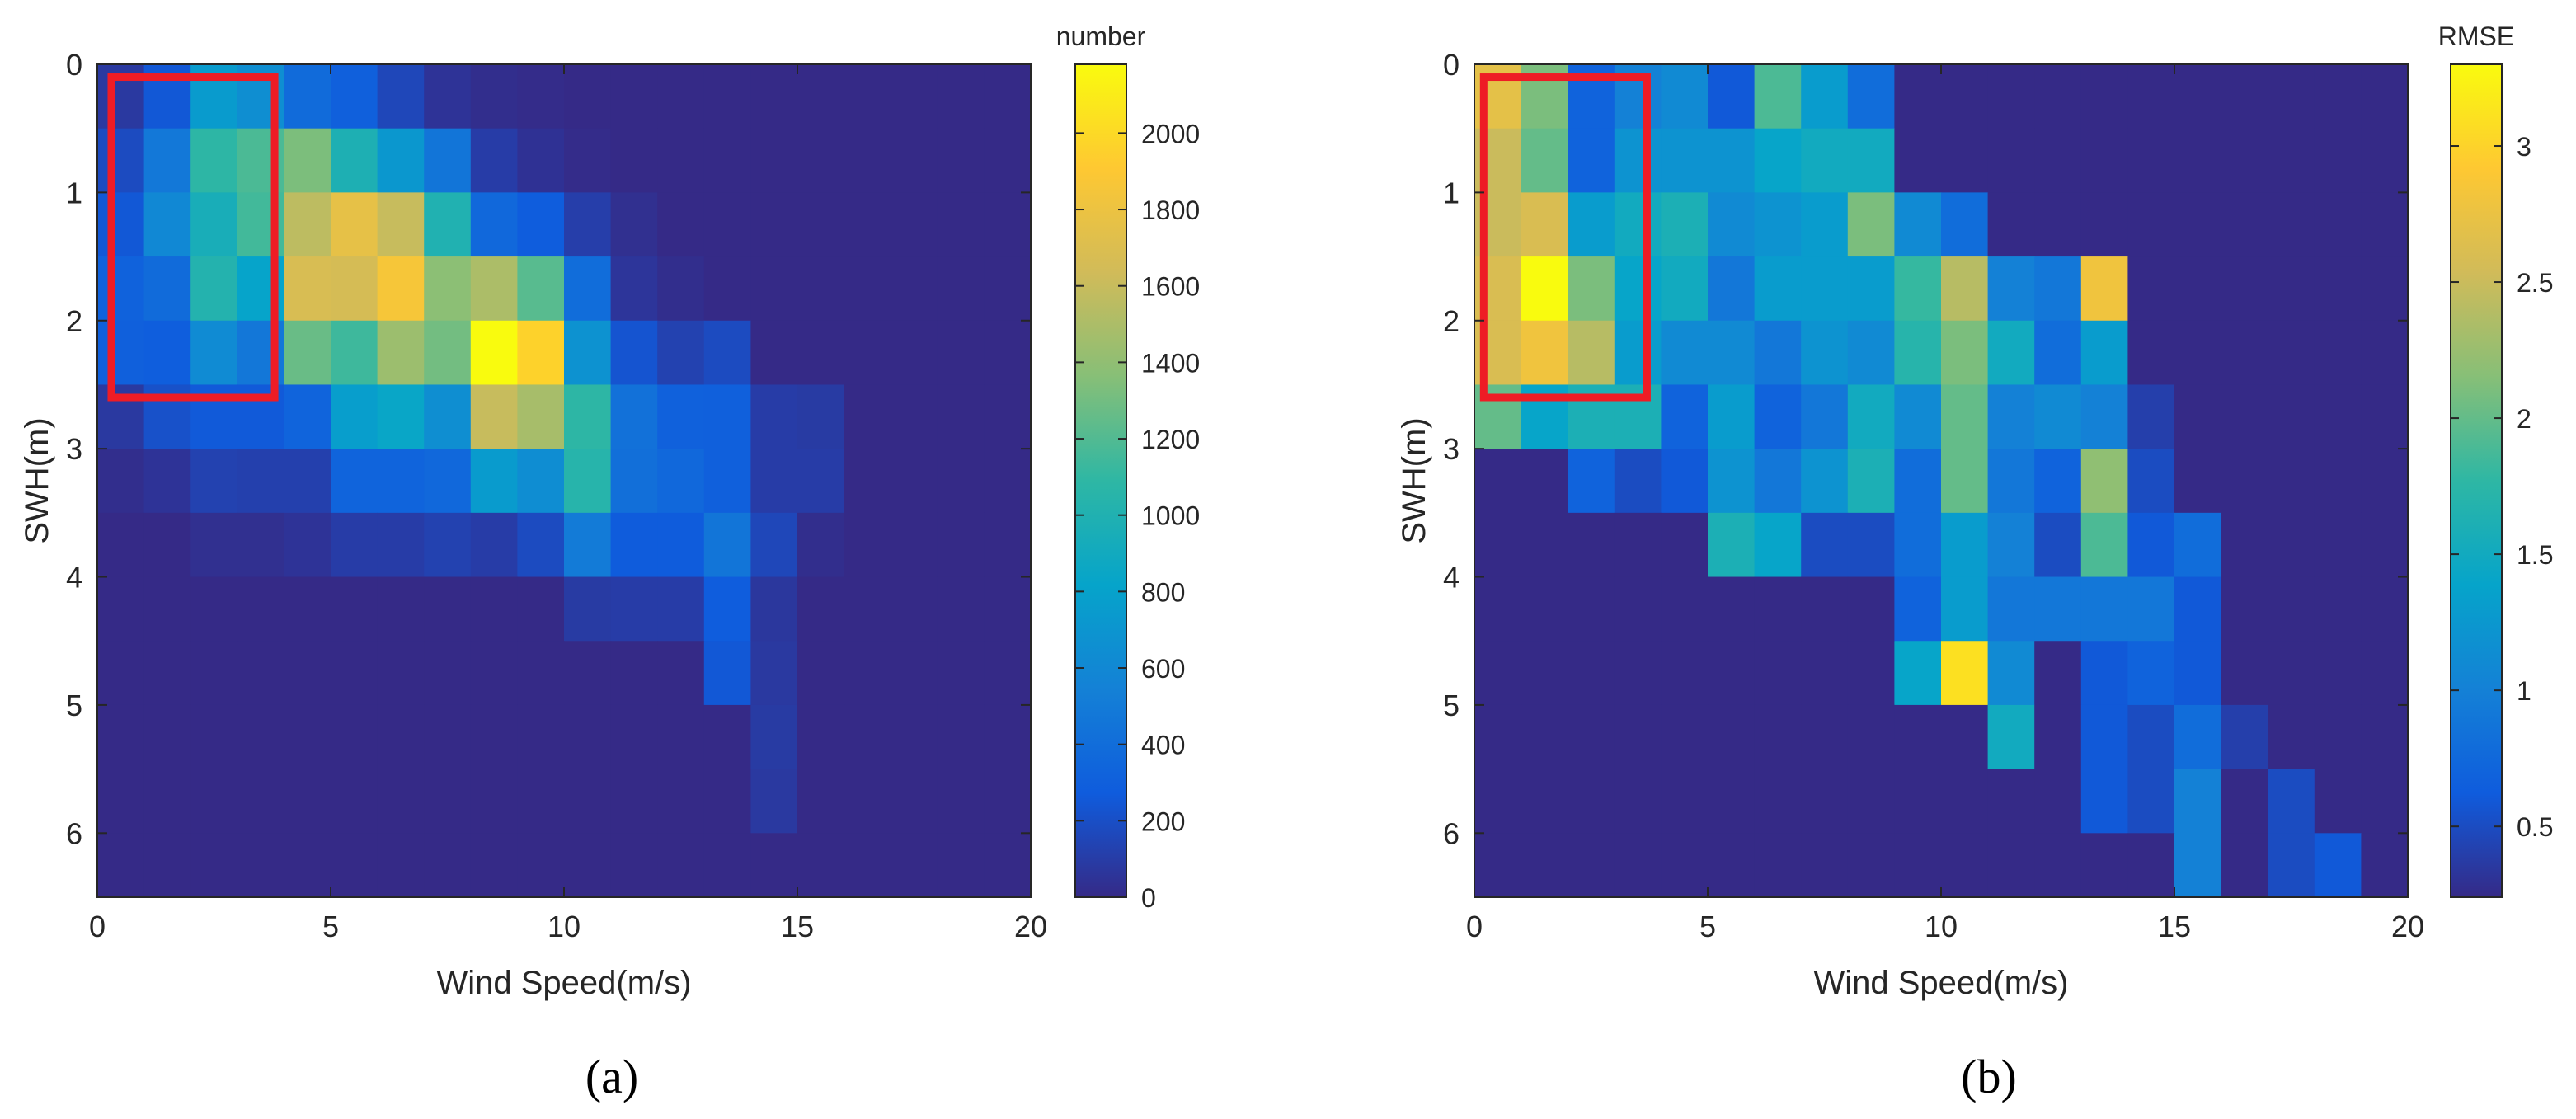  Describe the element at coordinates (74, 449) in the screenshot. I see `y-tick-label: 3` at that location.